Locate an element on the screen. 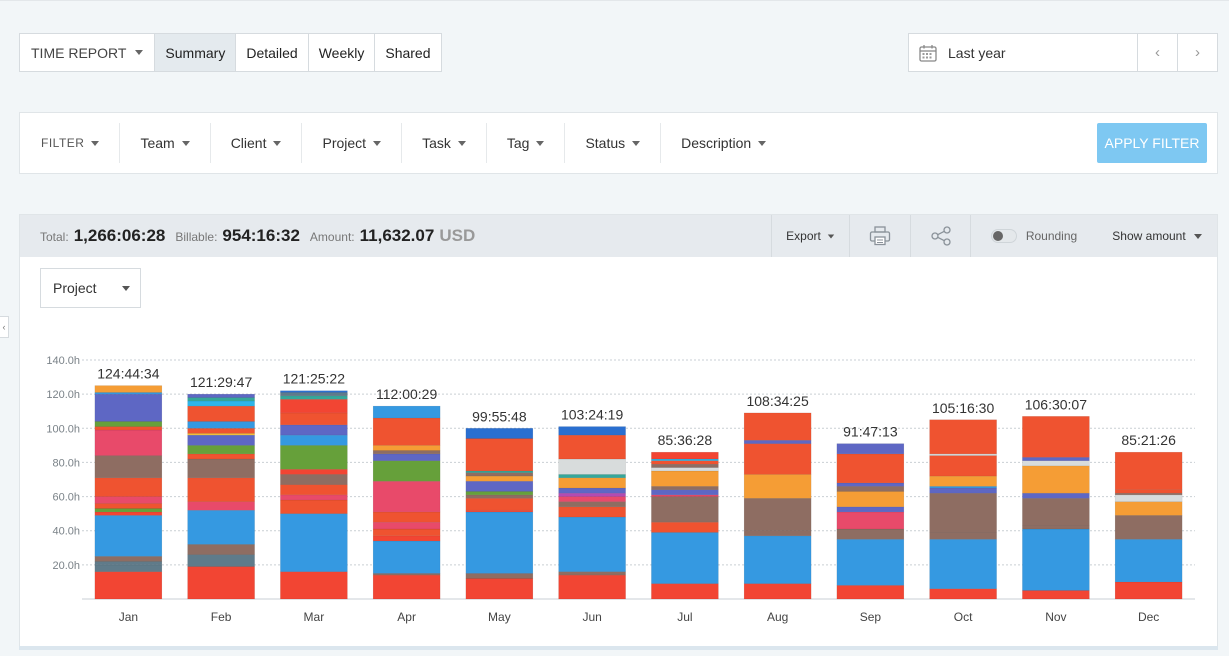 Image resolution: width=1229 pixels, height=656 pixels. next-period-button: › is located at coordinates (1197, 52).